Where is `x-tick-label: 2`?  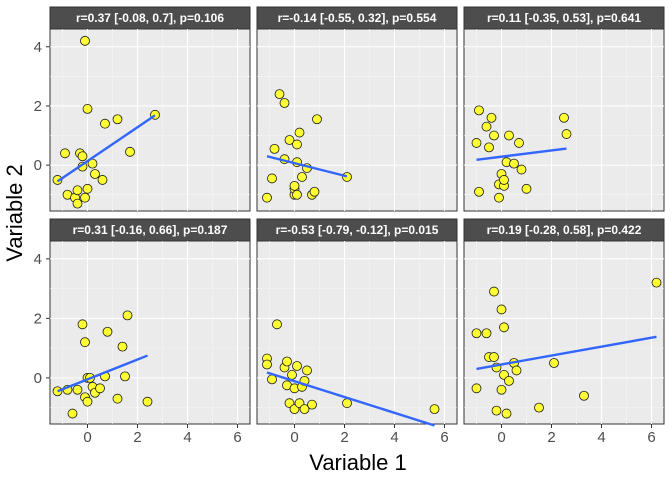
x-tick-label: 2 is located at coordinates (137, 437).